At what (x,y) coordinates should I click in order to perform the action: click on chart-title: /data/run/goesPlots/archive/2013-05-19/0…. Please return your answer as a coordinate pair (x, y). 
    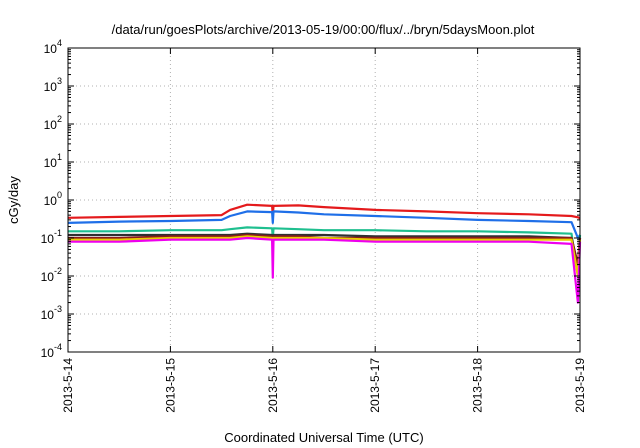
    Looking at the image, I should click on (323, 29).